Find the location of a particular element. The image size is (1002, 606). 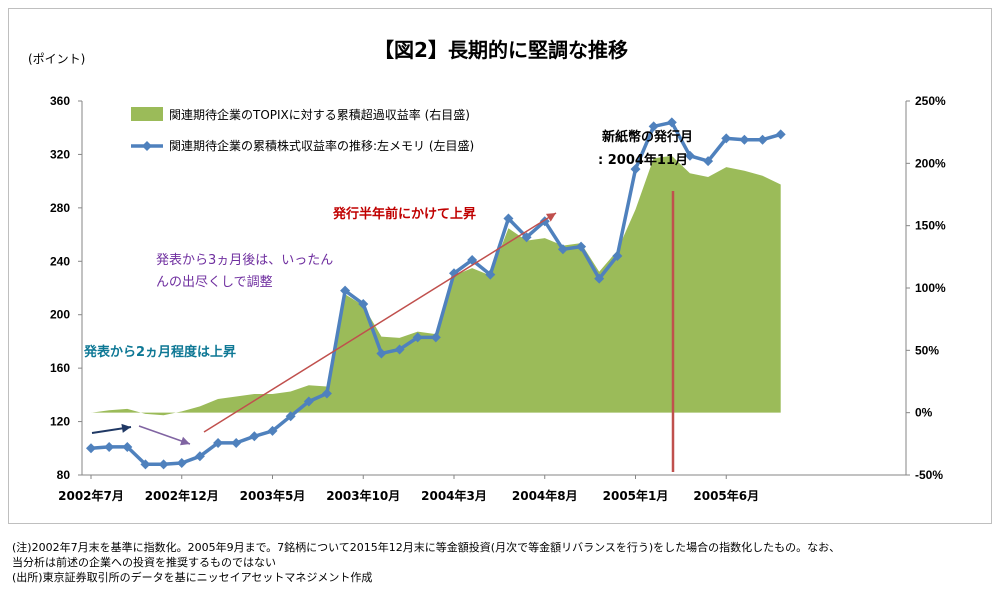

early-rise-arrow-head is located at coordinates (126, 428).